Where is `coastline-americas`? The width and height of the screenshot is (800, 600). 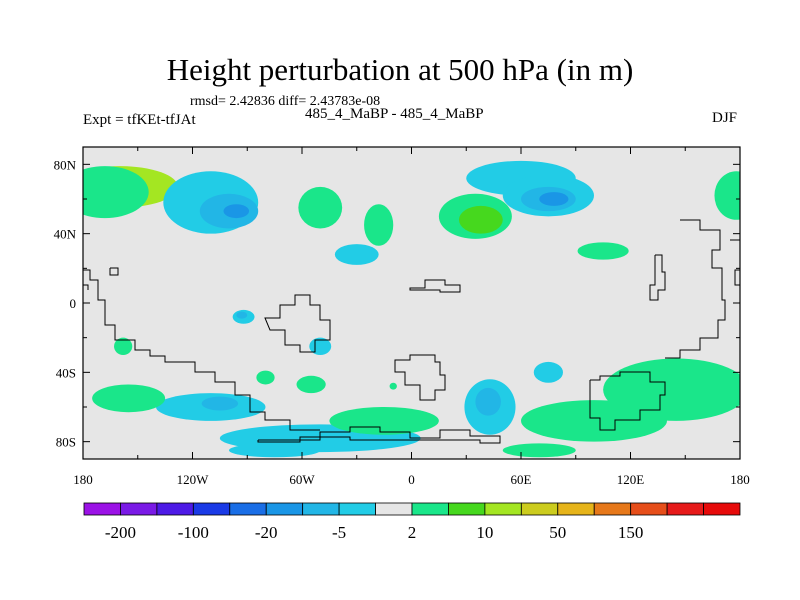
coastline-americas is located at coordinates (201, 350).